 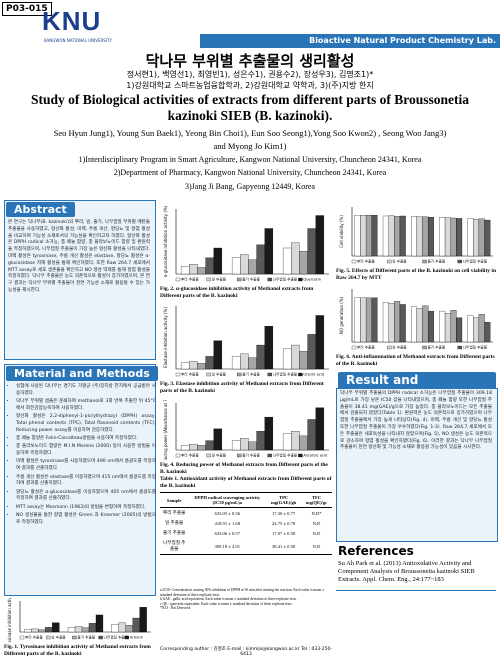 I want to click on legend-label: 잎 추출물, so click(x=219, y=455).